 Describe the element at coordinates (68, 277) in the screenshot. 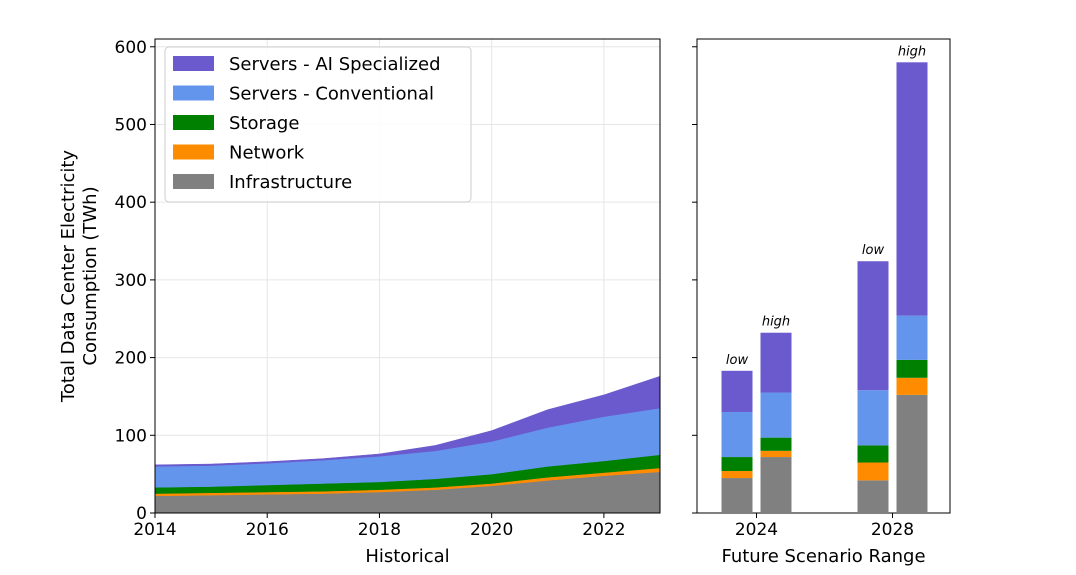

I see `y-axis-label-line-1: Total Data Center Electricity` at that location.